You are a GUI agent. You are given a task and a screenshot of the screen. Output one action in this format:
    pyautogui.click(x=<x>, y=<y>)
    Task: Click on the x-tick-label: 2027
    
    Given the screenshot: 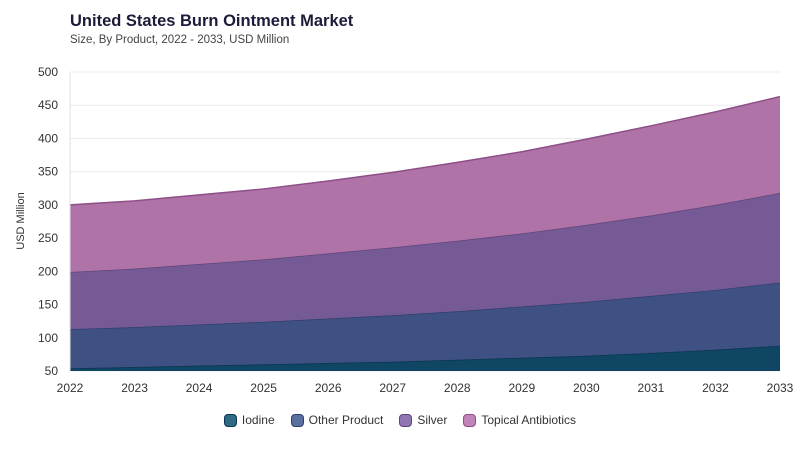 What is the action you would take?
    pyautogui.click(x=392, y=388)
    